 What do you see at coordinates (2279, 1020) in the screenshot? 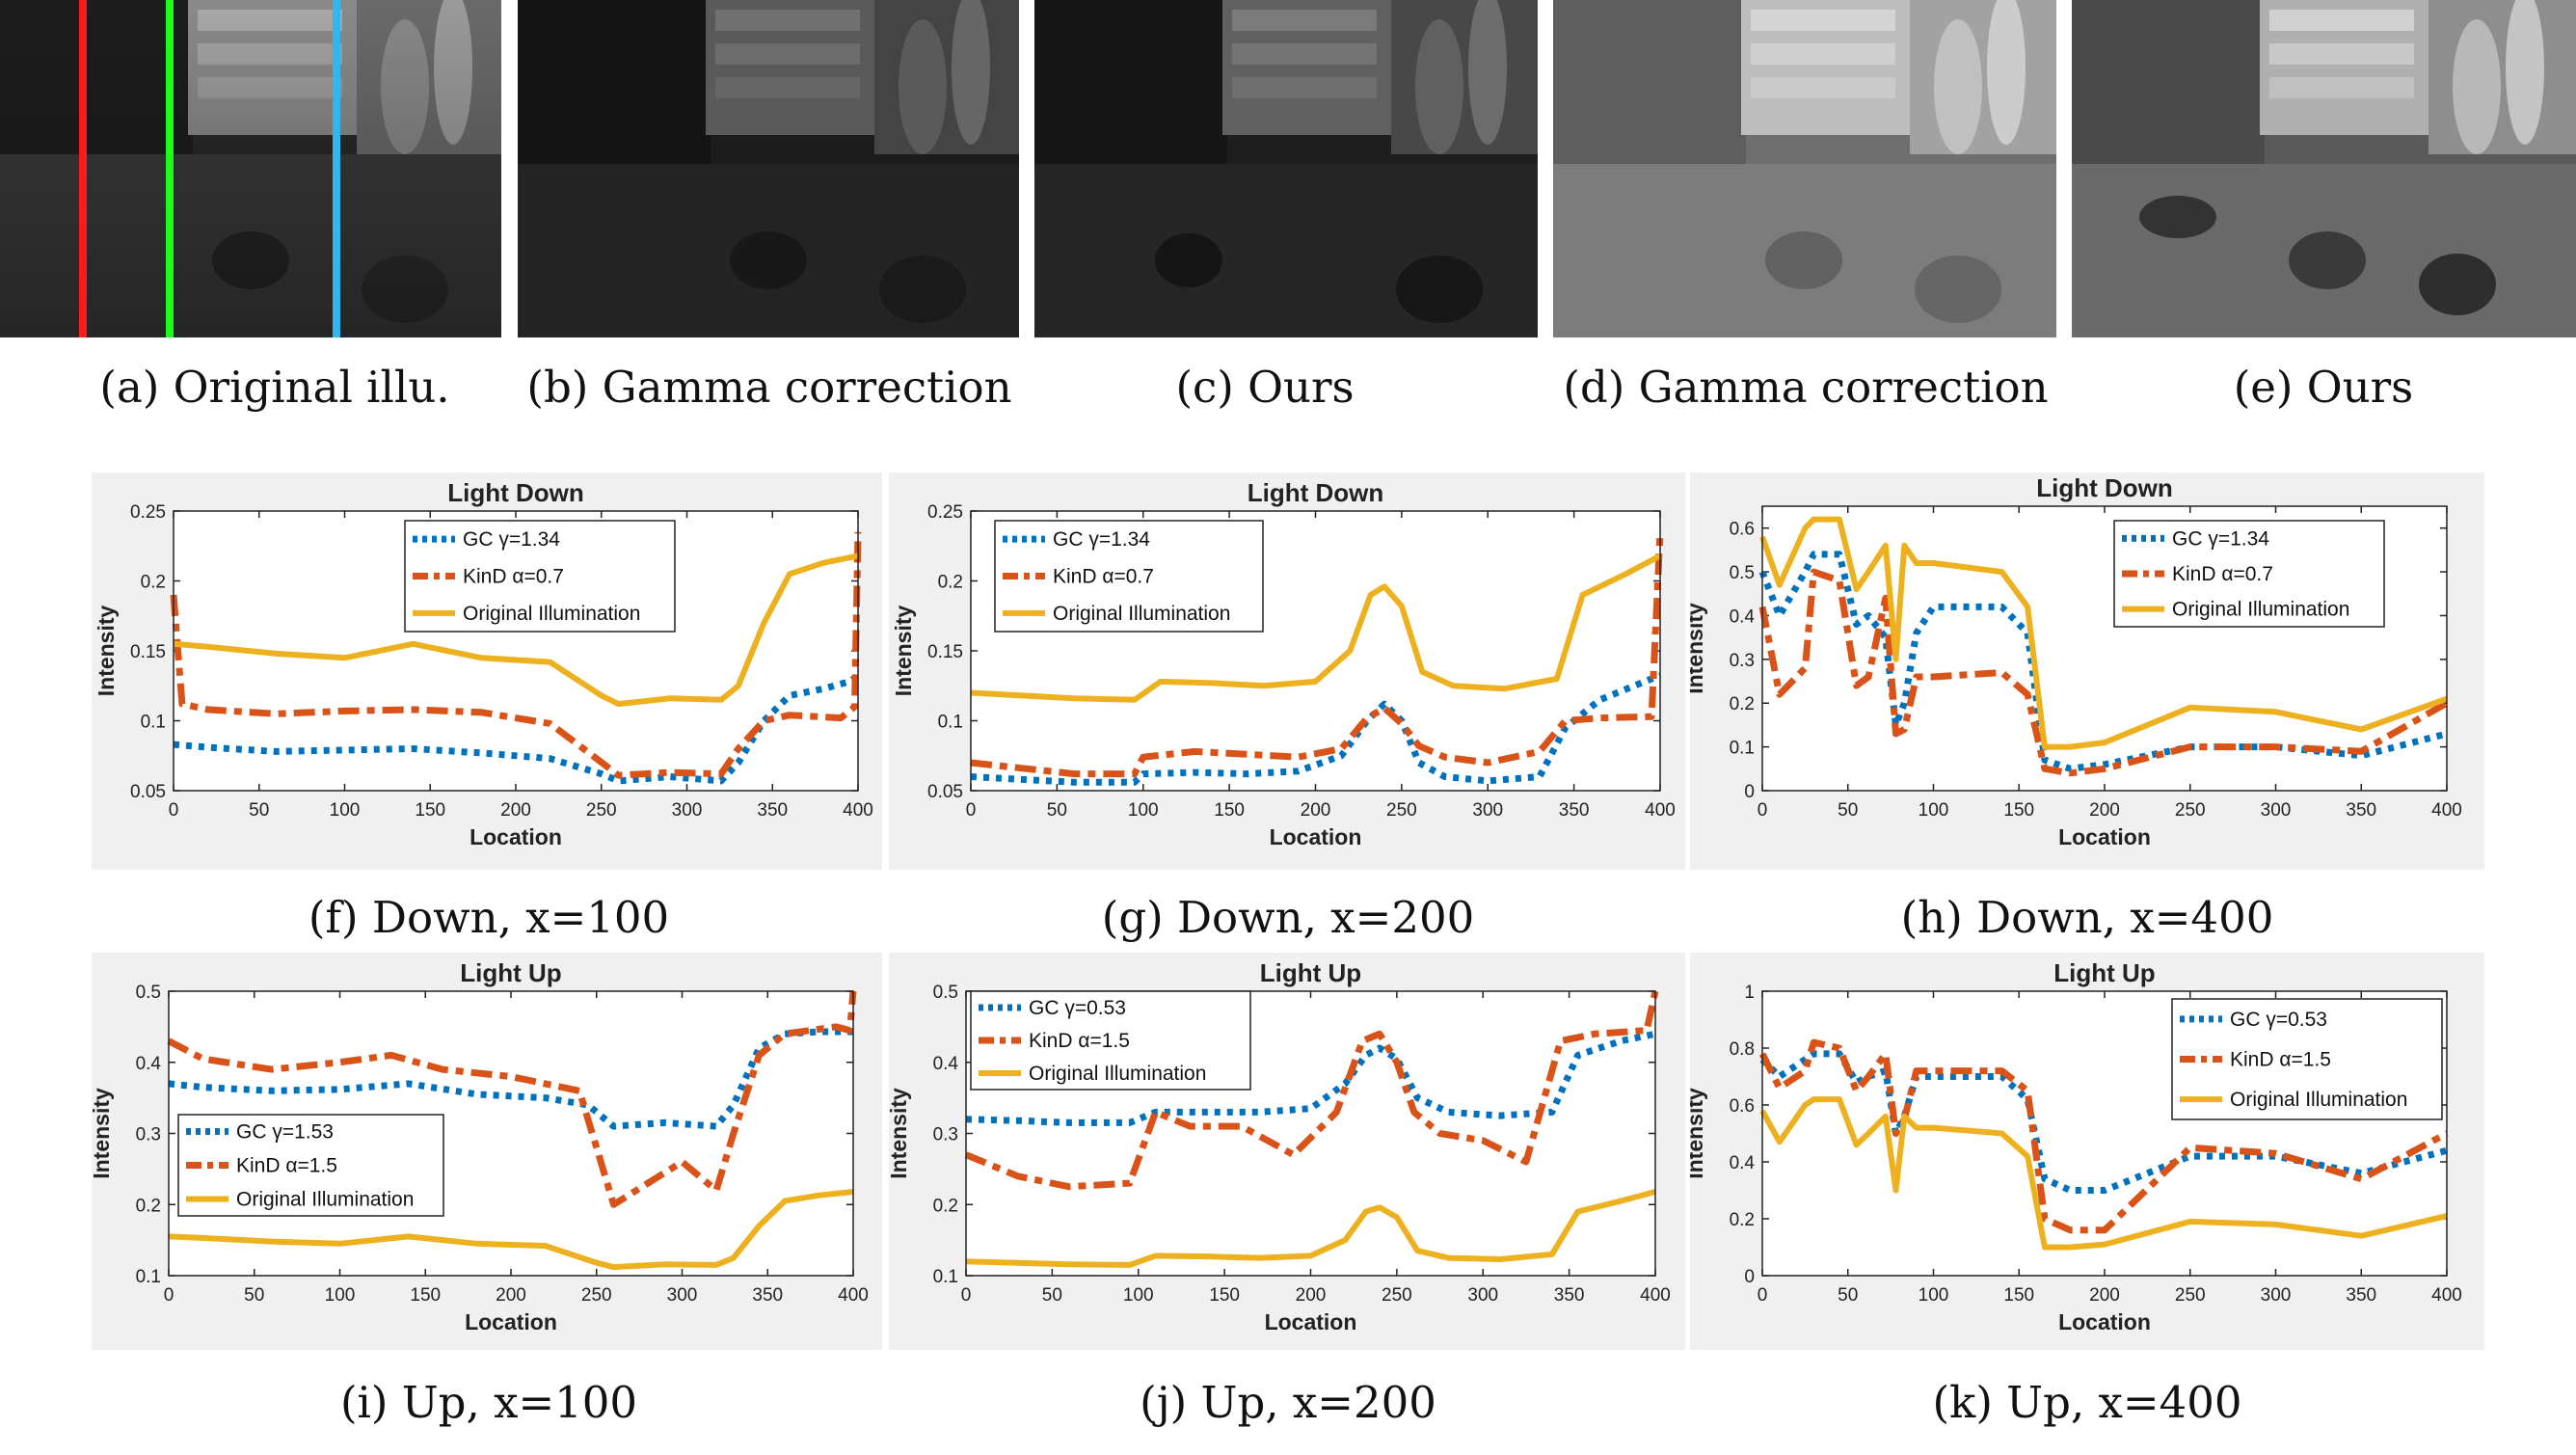
I see `legend-label: GC γ=0.53` at bounding box center [2279, 1020].